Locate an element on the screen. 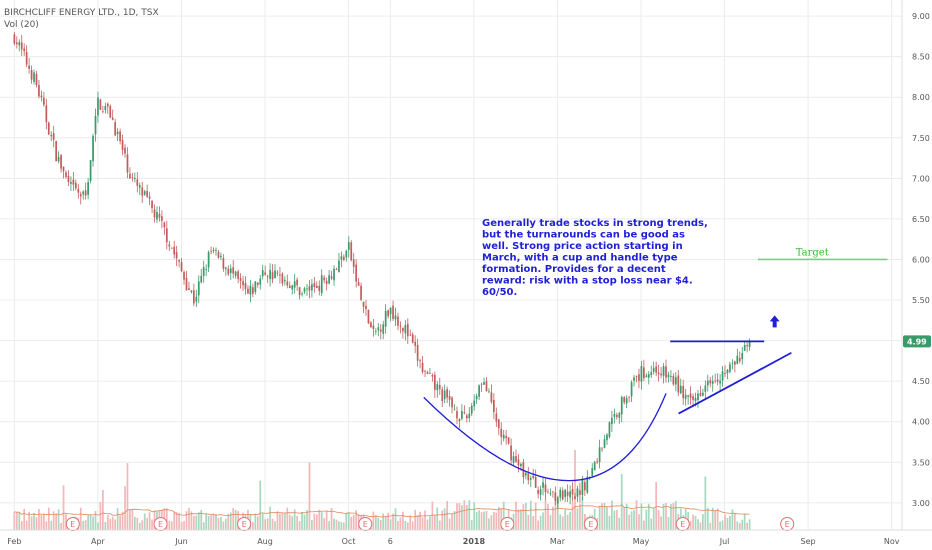 The height and width of the screenshot is (550, 932). x-tick-label: Nov is located at coordinates (892, 541).